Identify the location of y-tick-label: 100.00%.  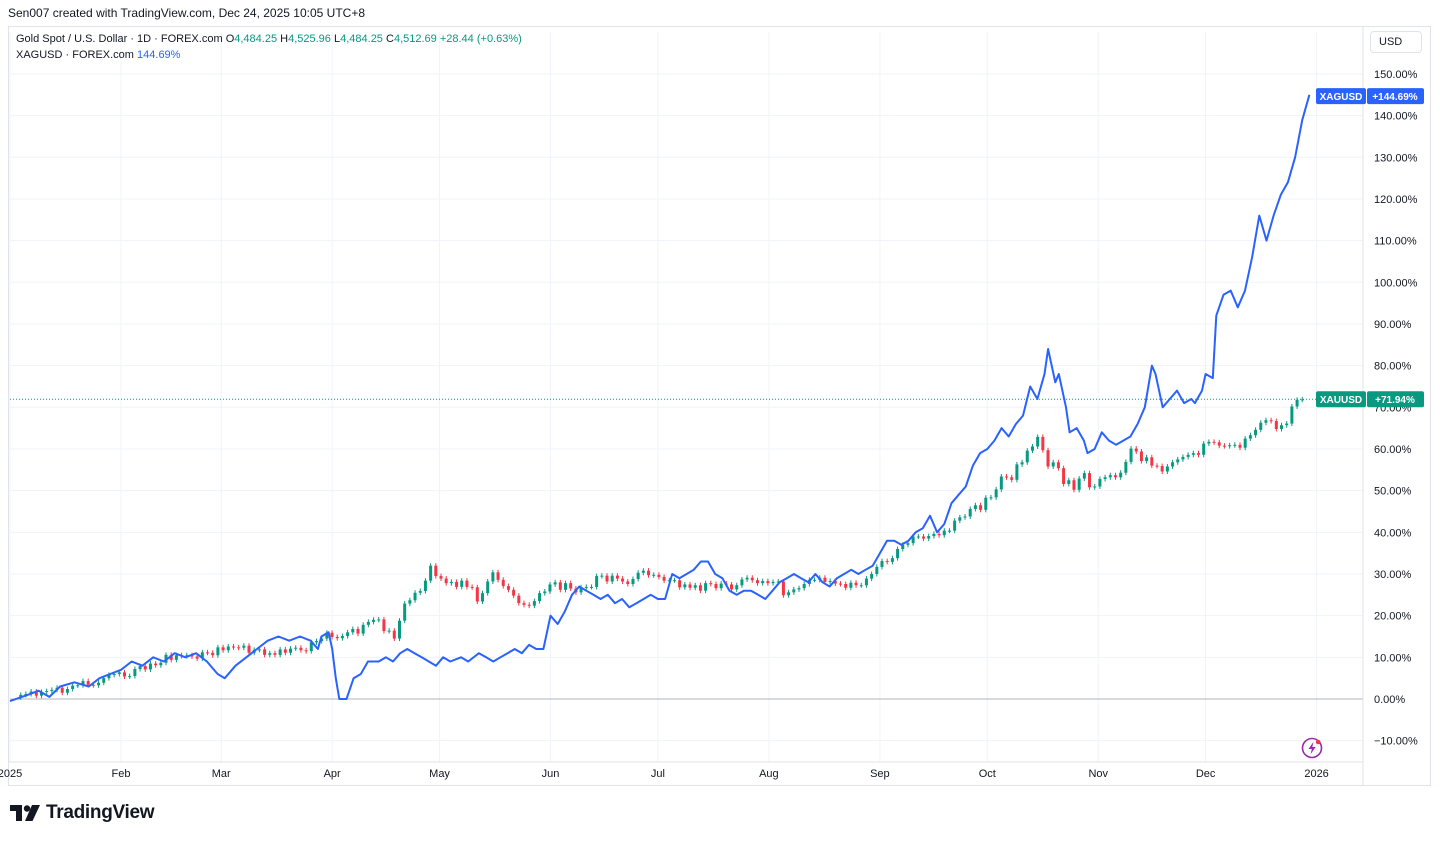
(1396, 283).